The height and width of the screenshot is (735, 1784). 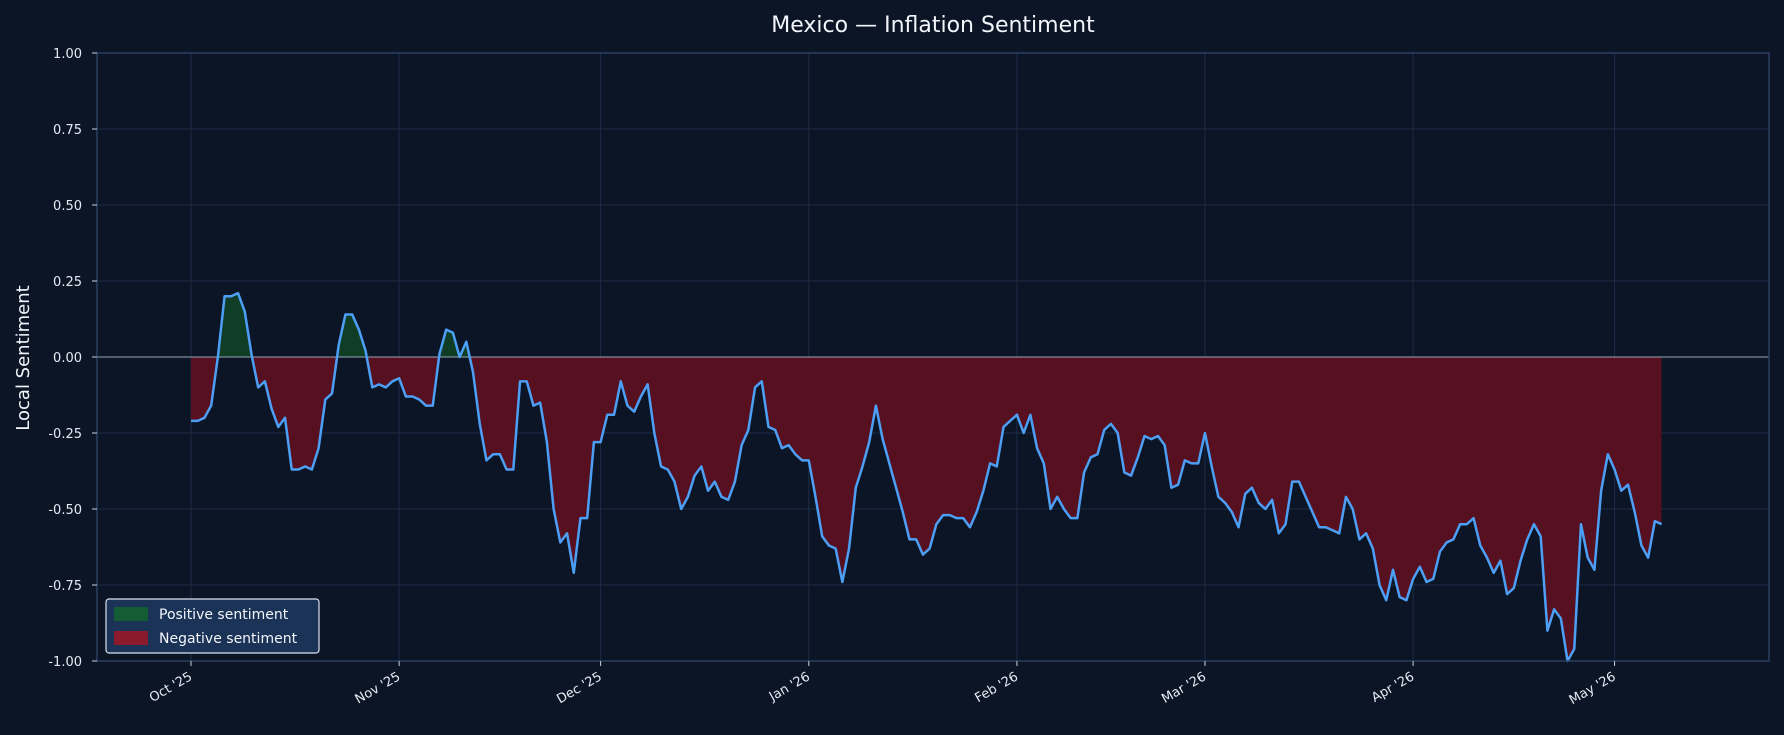 I want to click on y-tick-label: 0.25, so click(x=67, y=282).